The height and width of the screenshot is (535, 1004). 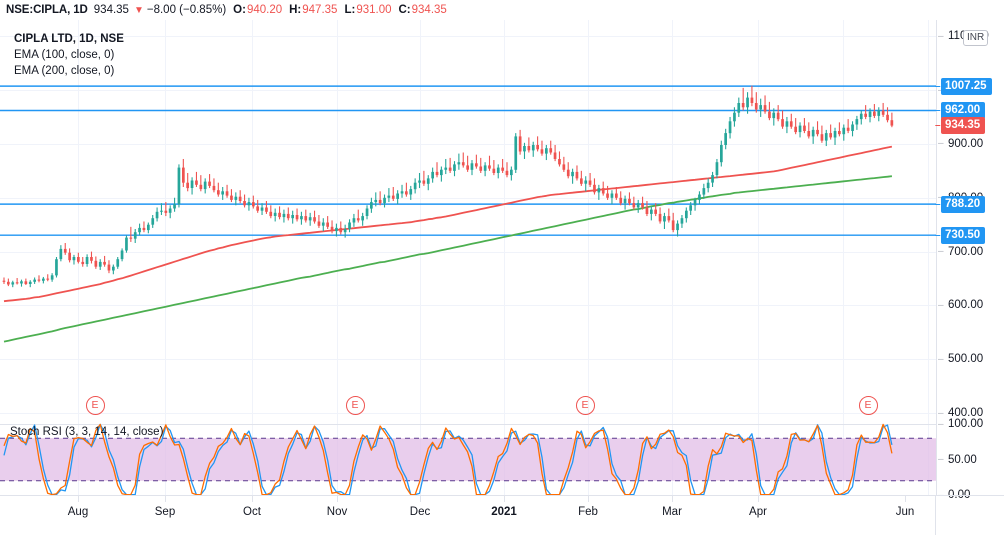 I want to click on close-label: C:, so click(x=404, y=10).